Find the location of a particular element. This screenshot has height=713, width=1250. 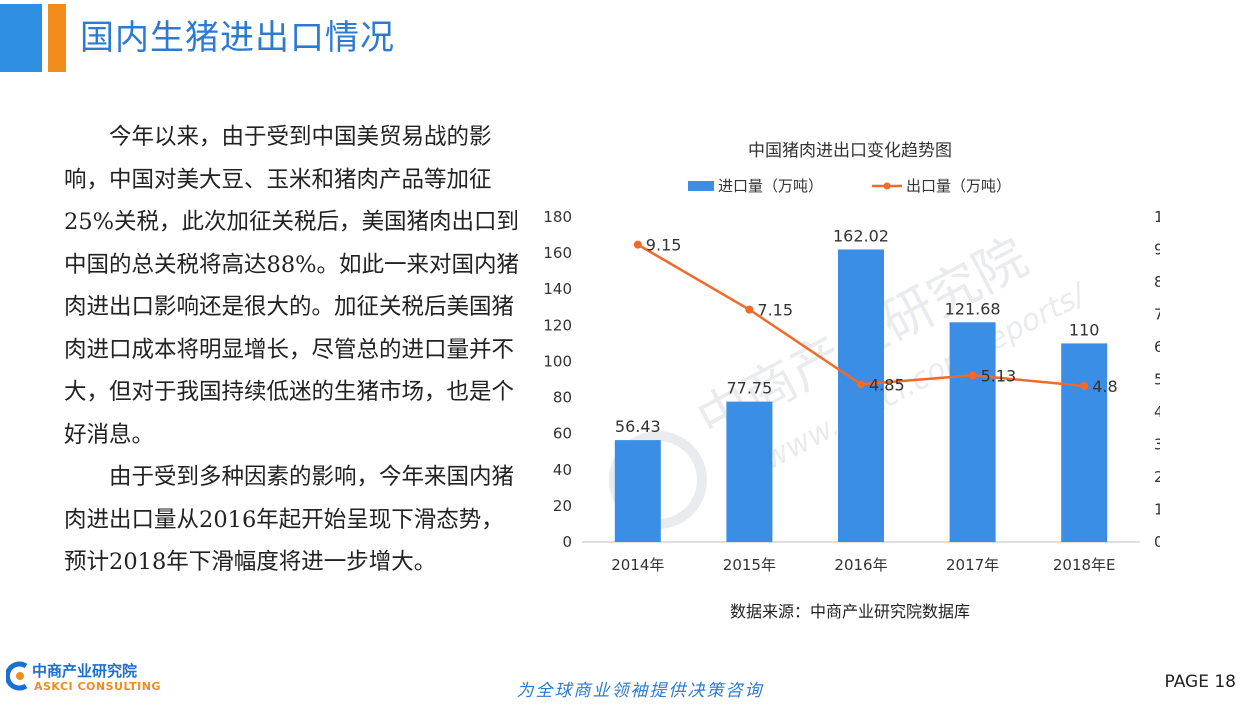

left-tick-label: 60 is located at coordinates (562, 434).